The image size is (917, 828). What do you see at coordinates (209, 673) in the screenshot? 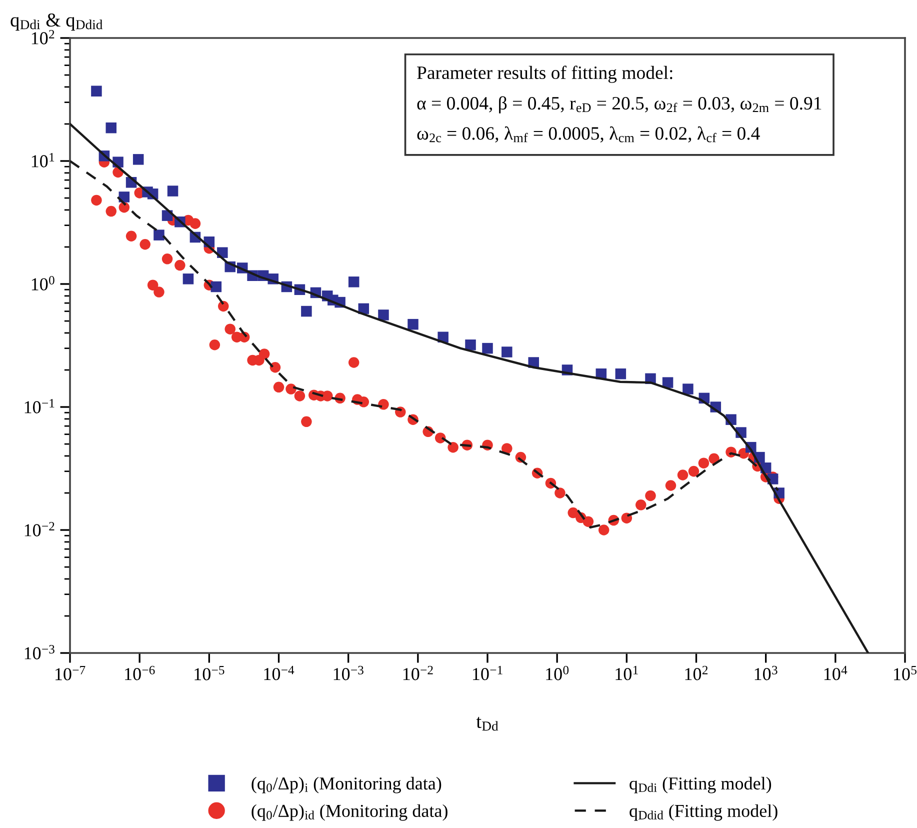
I see `x-tick-label: 10$^{−5}$` at bounding box center [209, 673].